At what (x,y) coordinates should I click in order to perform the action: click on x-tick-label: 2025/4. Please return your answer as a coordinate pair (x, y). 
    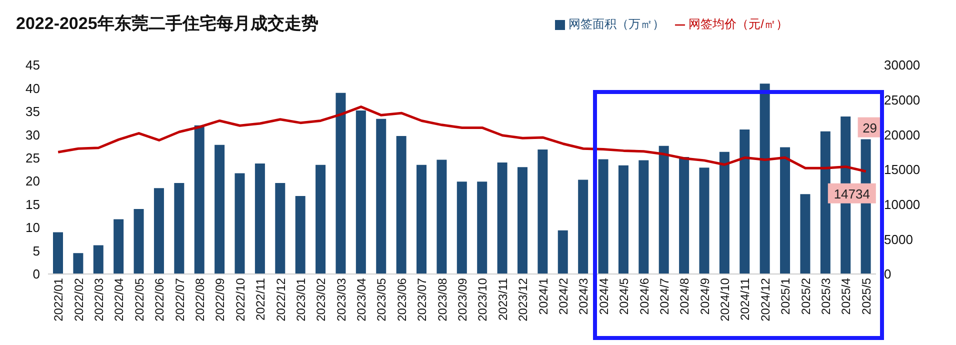
    Looking at the image, I should click on (846, 296).